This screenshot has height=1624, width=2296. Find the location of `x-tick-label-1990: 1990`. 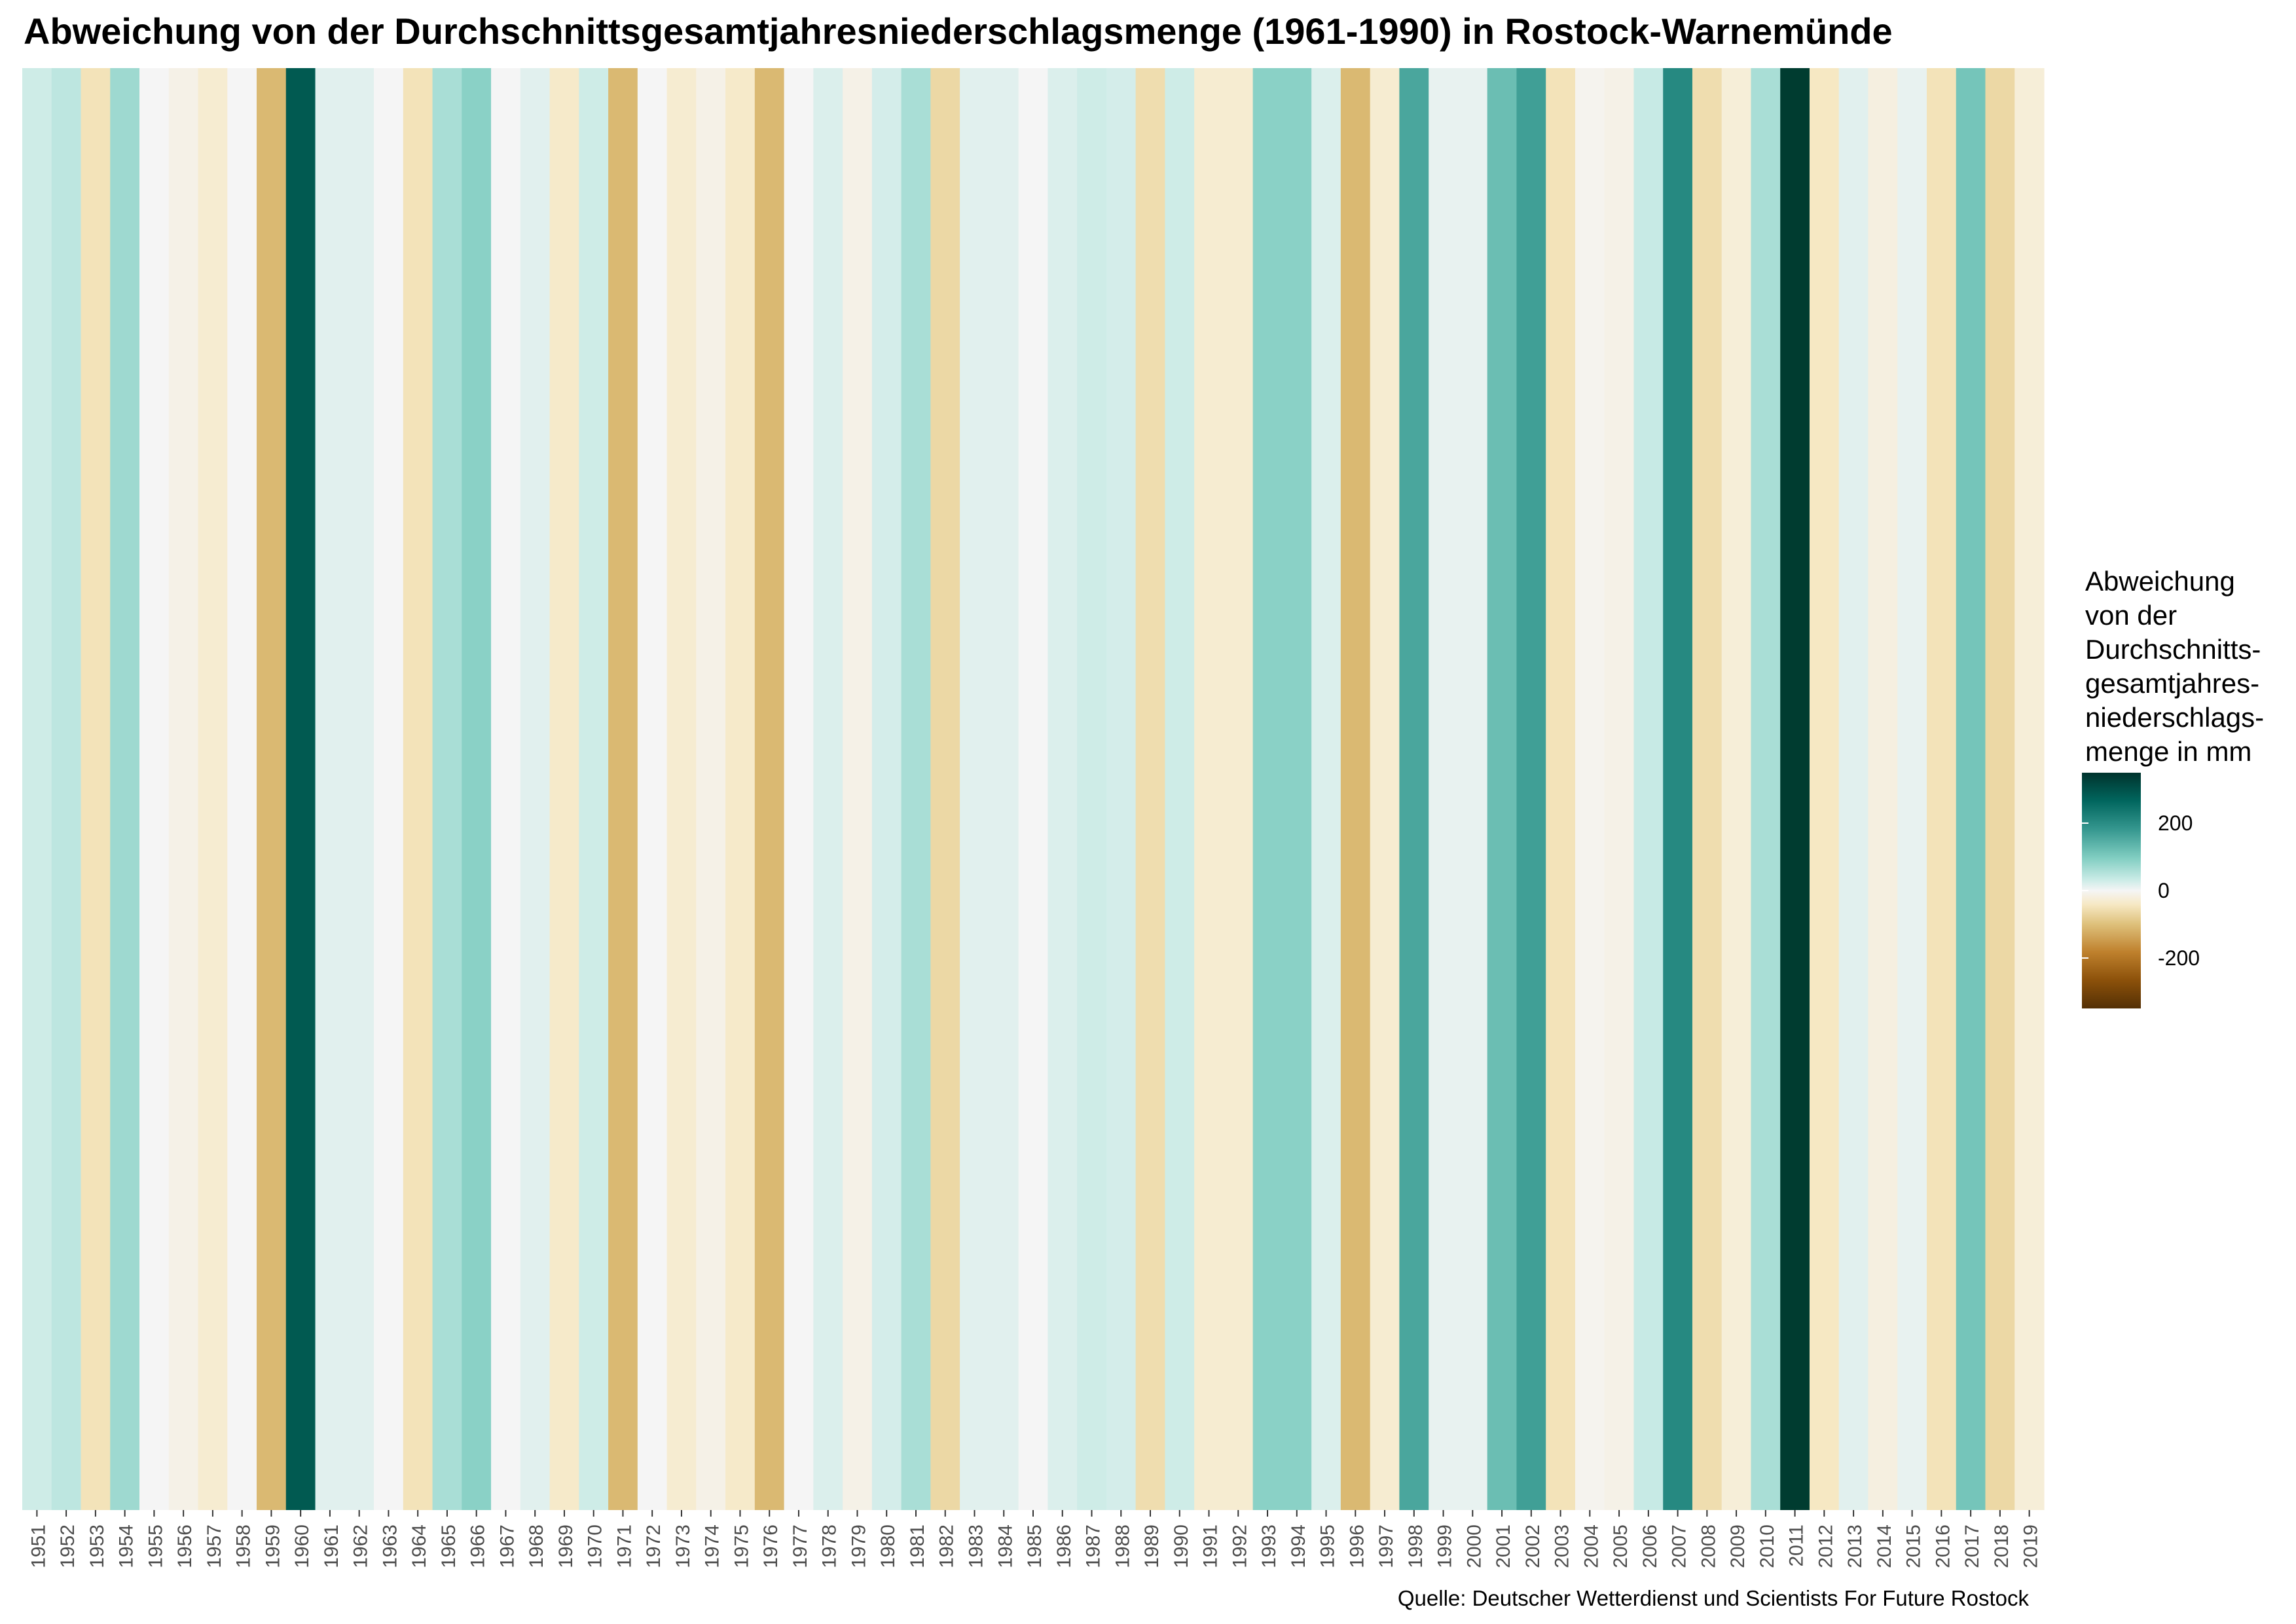

x-tick-label-1990: 1990 is located at coordinates (1181, 1546).